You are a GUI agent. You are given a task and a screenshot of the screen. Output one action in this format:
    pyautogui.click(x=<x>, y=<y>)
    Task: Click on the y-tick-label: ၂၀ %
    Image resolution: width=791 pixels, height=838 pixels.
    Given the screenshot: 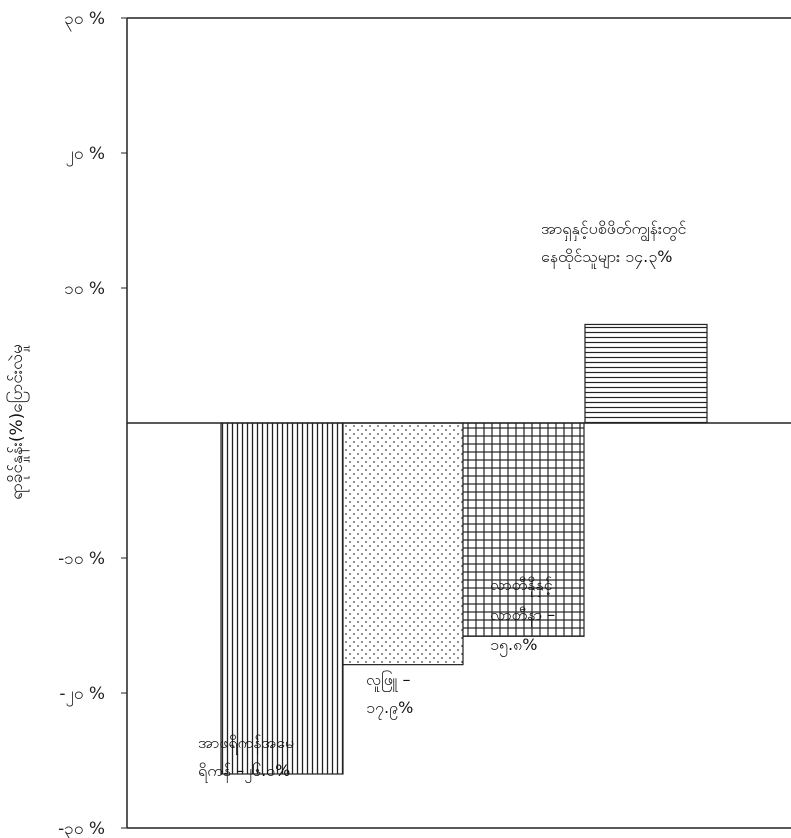 What is the action you would take?
    pyautogui.click(x=85, y=155)
    